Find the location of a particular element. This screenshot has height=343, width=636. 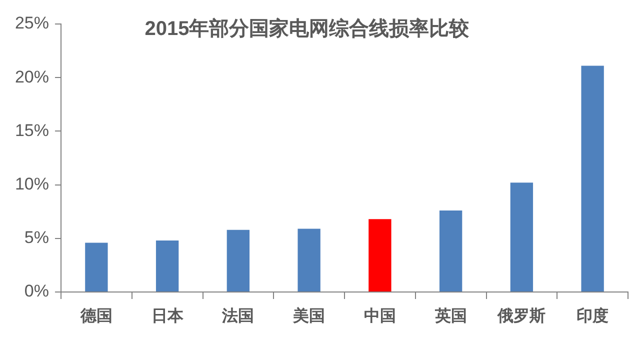

y-tick-label: 10% is located at coordinates (31, 184).